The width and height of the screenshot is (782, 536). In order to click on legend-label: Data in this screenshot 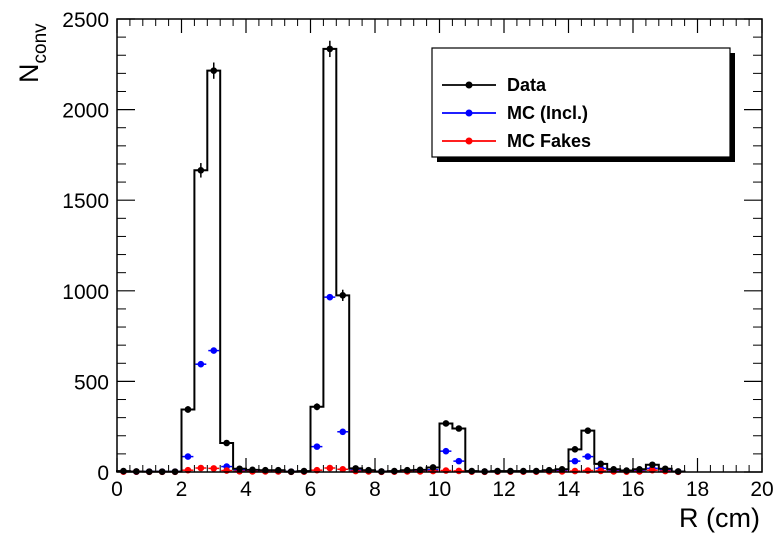, I will do `click(527, 85)`.